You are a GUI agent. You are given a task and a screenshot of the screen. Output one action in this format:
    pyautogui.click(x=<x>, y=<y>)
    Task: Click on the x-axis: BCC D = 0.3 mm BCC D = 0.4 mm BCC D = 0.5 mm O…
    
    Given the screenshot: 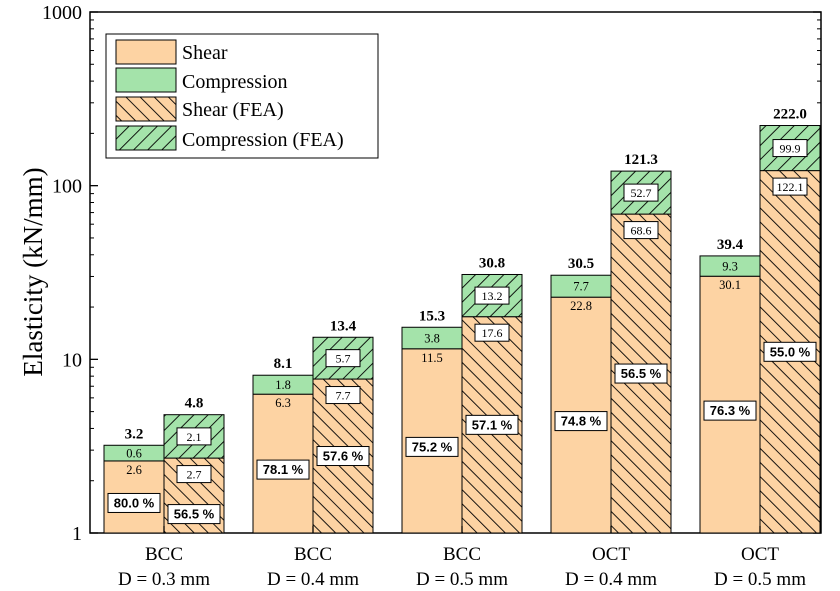 What is the action you would take?
    pyautogui.click(x=462, y=558)
    